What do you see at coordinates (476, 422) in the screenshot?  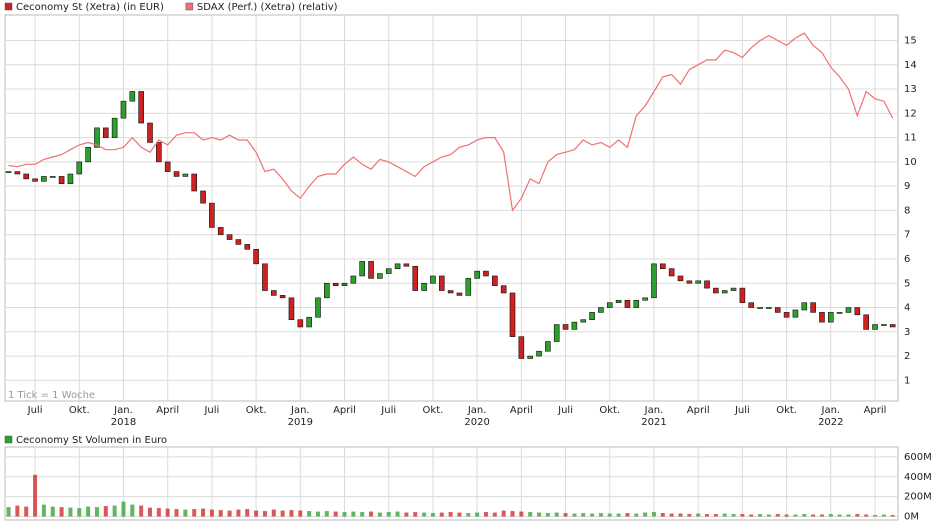 I see `x-year-label: 2020` at bounding box center [476, 422].